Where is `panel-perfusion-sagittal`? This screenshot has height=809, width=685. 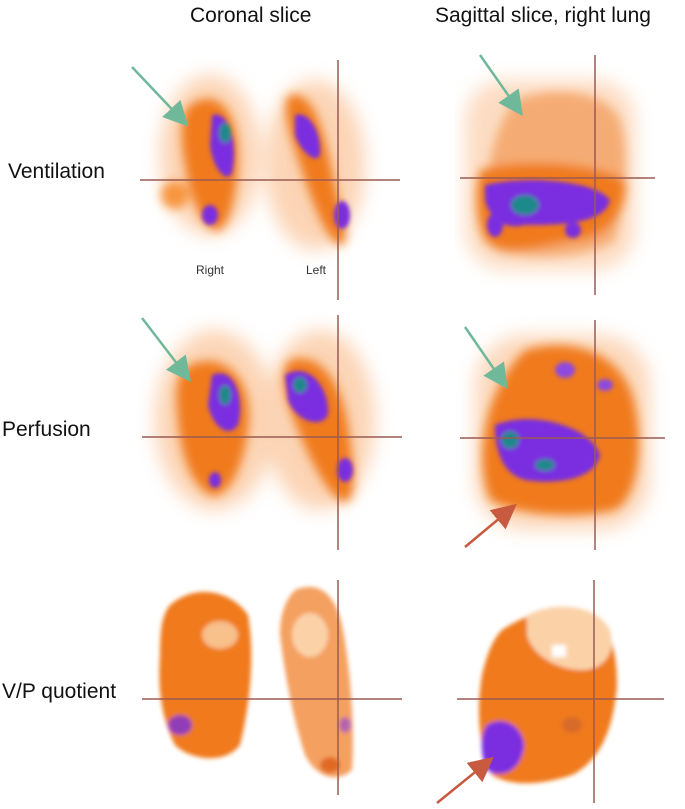 panel-perfusion-sagittal is located at coordinates (562, 435).